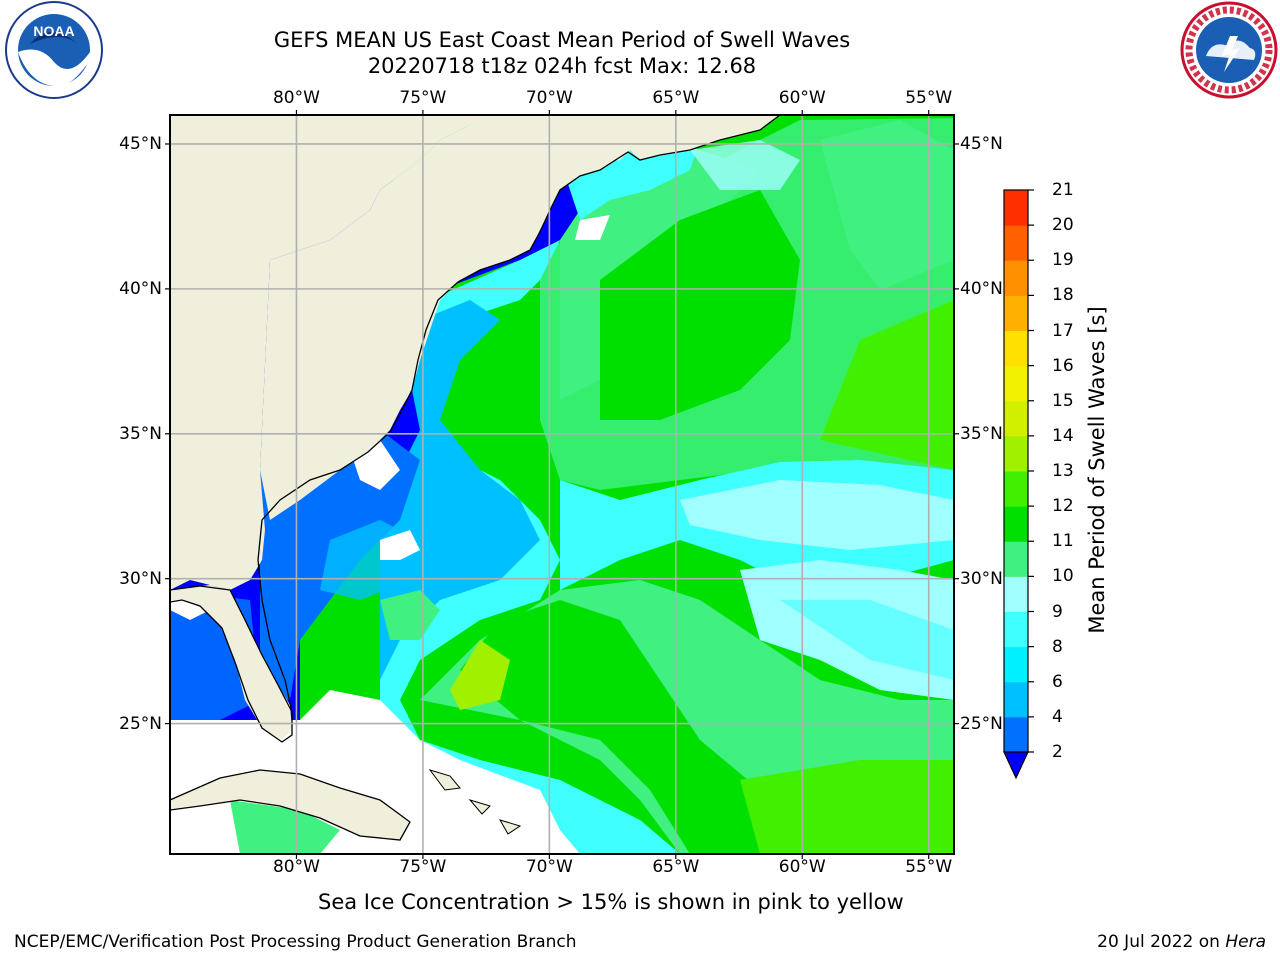  I want to click on lon-tick-label-top: 75°W, so click(423, 98).